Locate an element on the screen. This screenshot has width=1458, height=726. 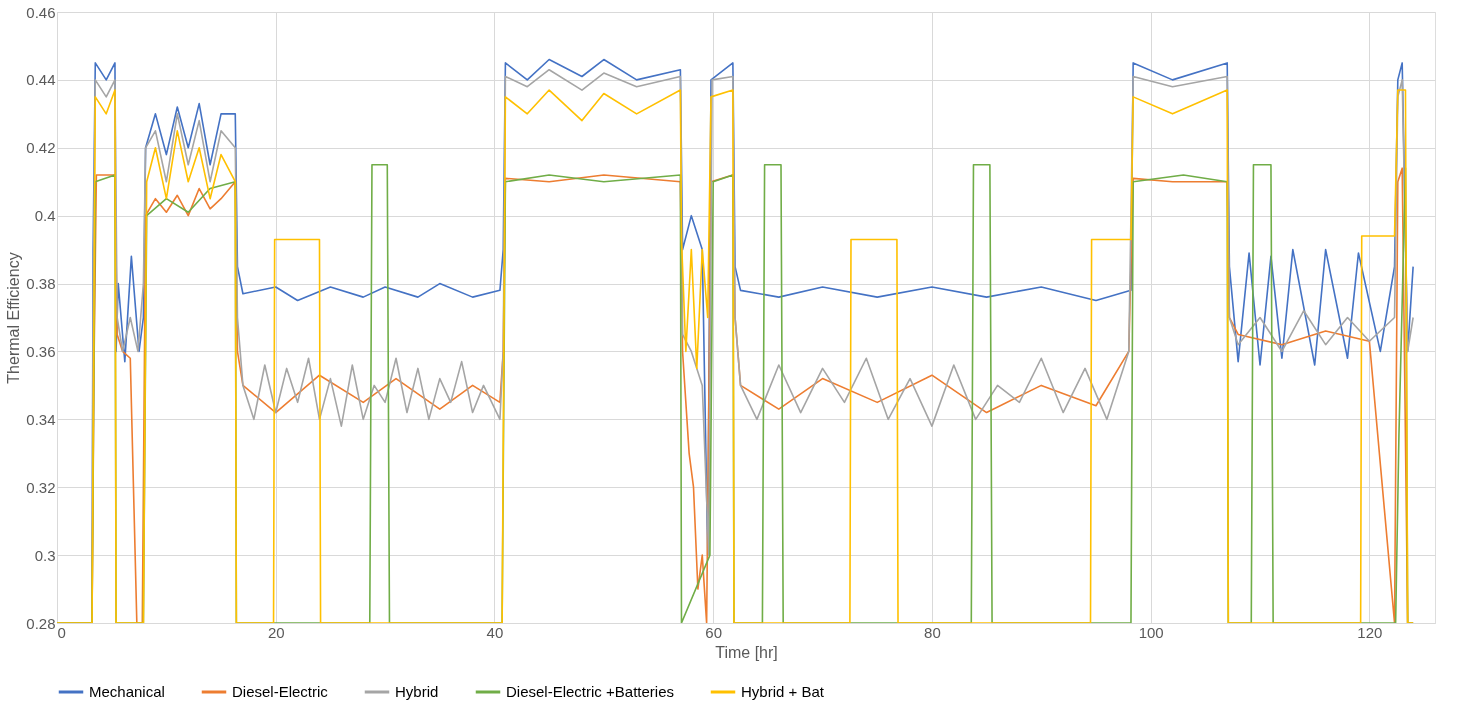
legend-label: Diesel-Electric +Batteries is located at coordinates (590, 691).